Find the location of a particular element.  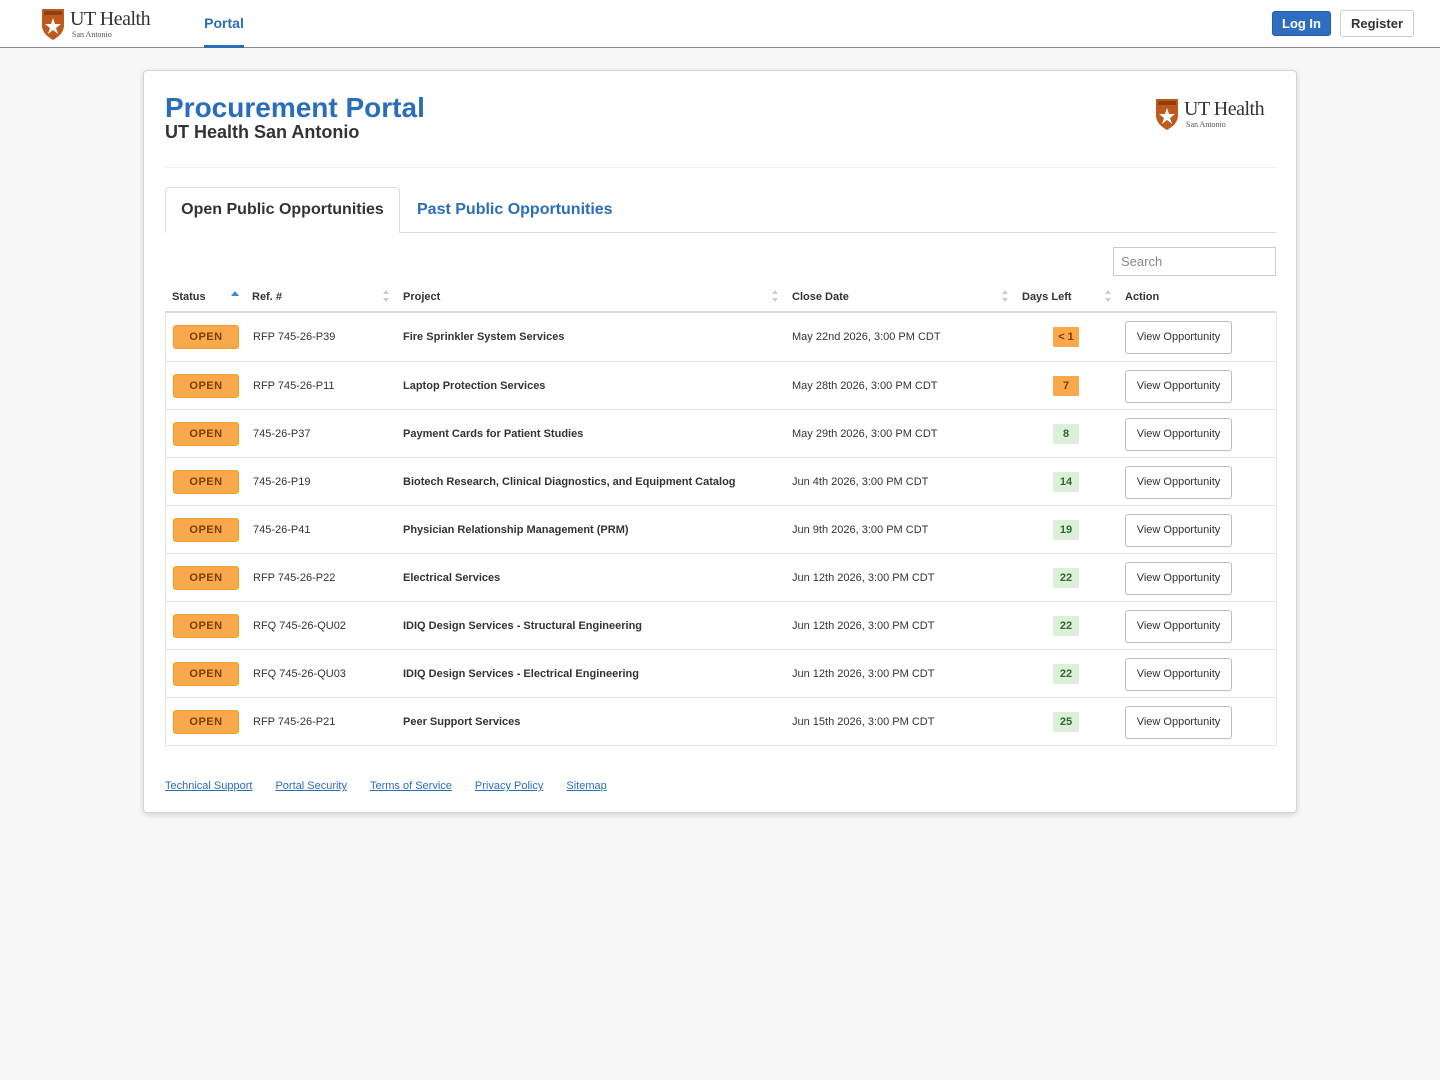

footer-link-terms-of-service: Terms of Service is located at coordinates (410, 786).